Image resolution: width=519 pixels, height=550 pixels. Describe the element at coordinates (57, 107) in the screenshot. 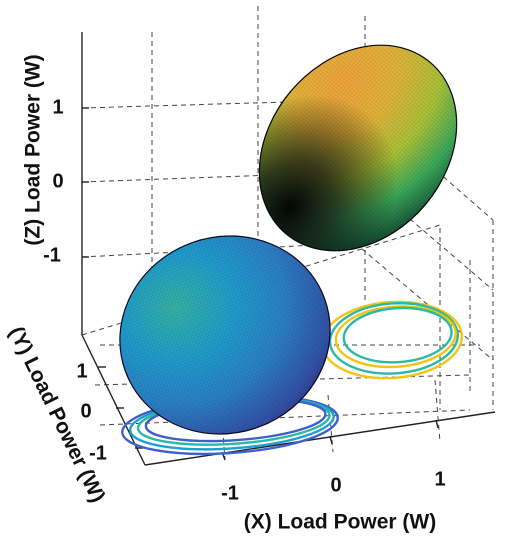

I see `z-tick: 1` at that location.